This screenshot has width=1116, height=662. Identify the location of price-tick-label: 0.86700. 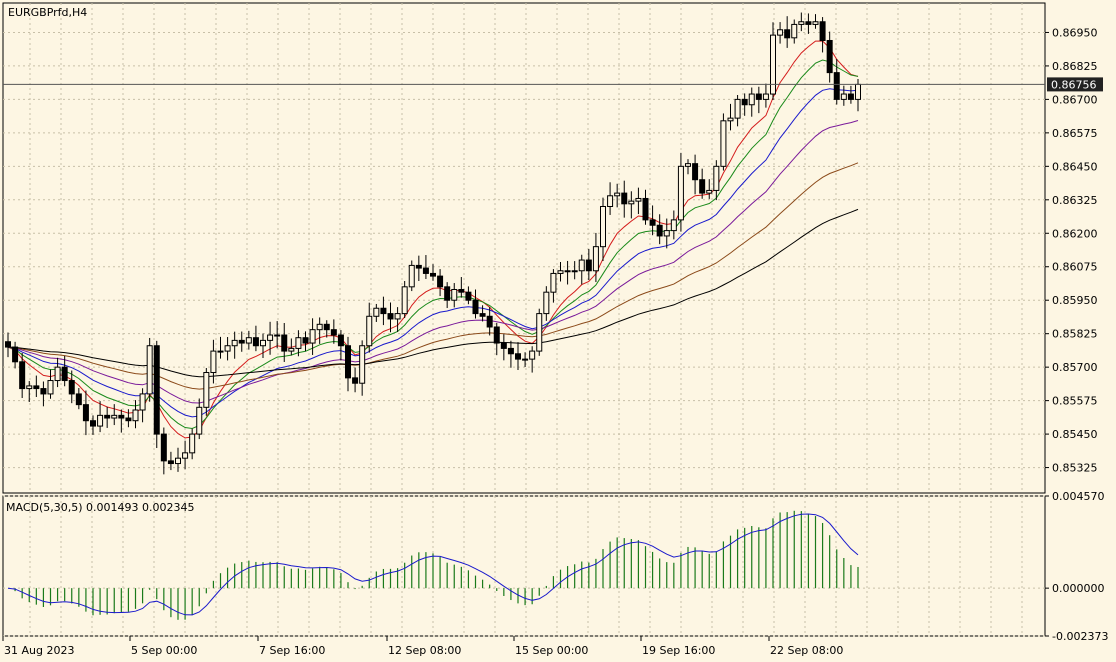
(1075, 99).